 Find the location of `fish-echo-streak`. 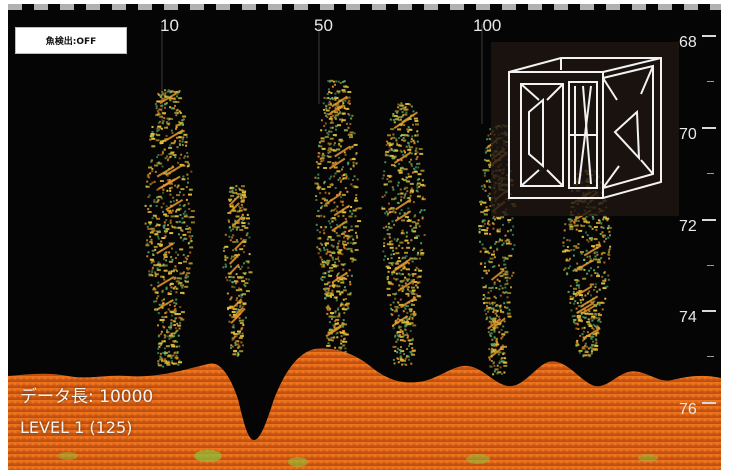

fish-echo-streak is located at coordinates (342, 151).